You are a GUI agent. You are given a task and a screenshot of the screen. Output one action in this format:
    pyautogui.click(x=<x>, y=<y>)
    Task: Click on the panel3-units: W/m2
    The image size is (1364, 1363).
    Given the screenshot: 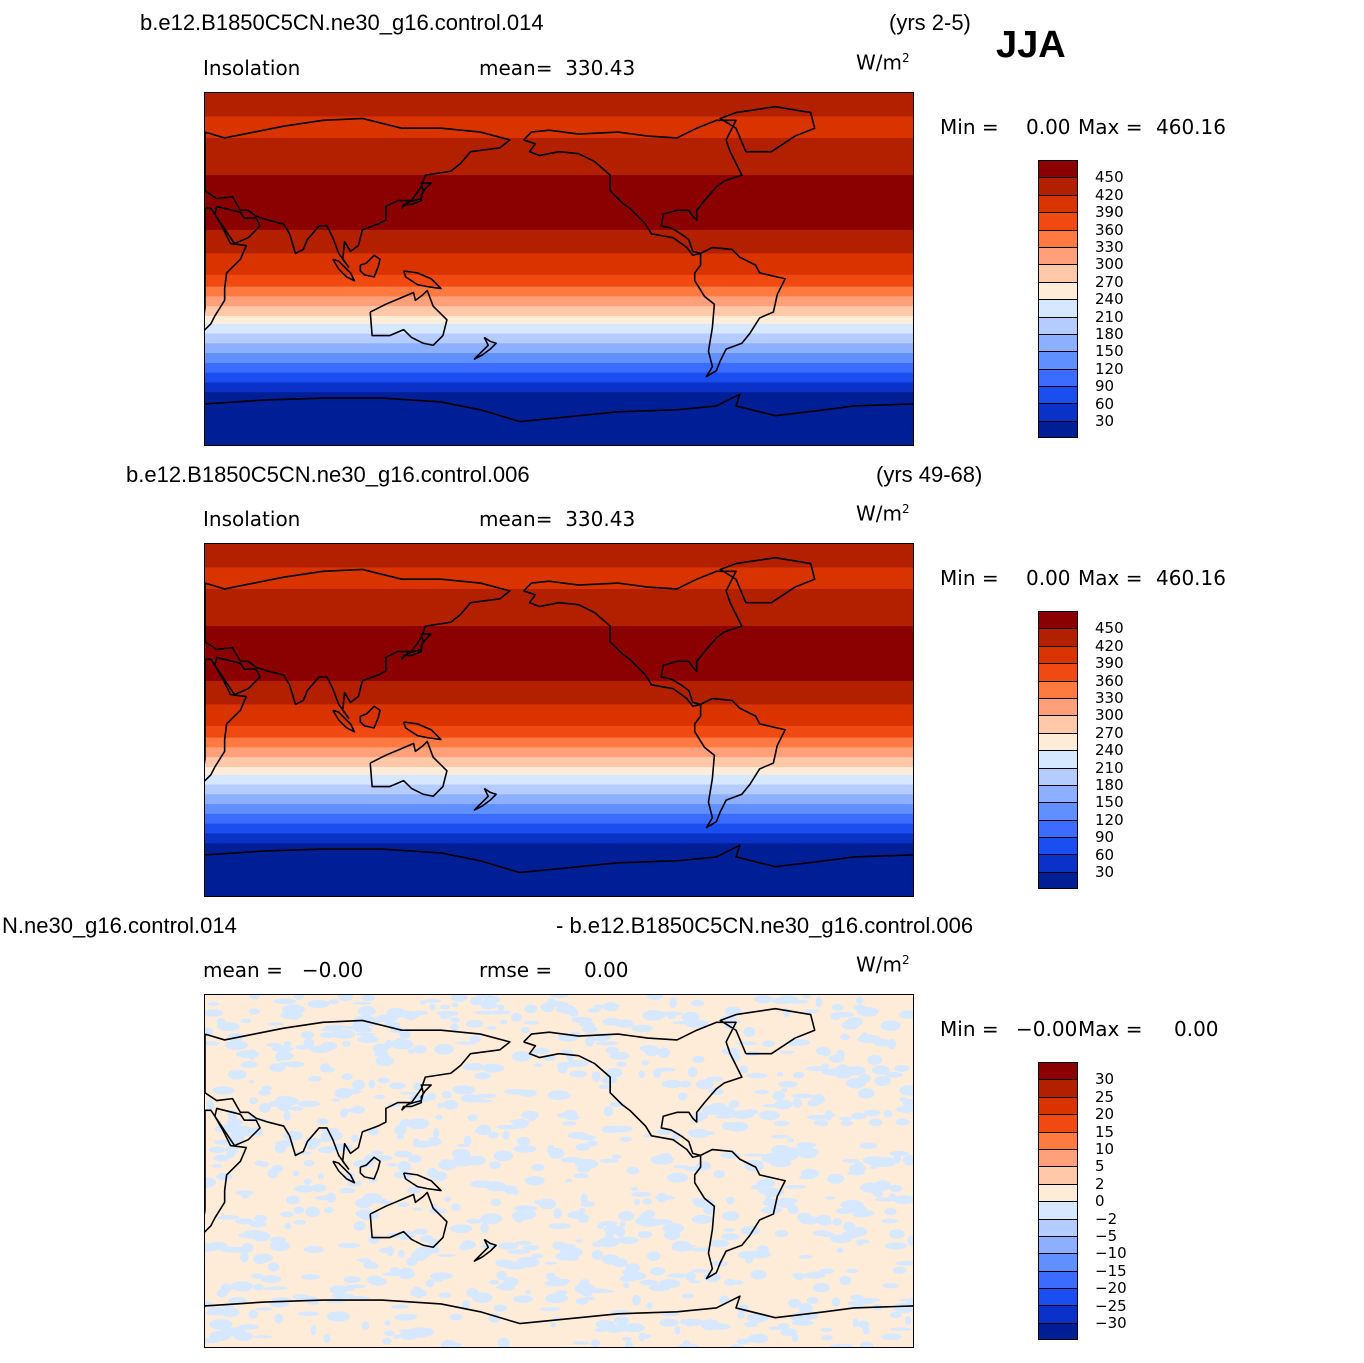 What is the action you would take?
    pyautogui.click(x=883, y=964)
    